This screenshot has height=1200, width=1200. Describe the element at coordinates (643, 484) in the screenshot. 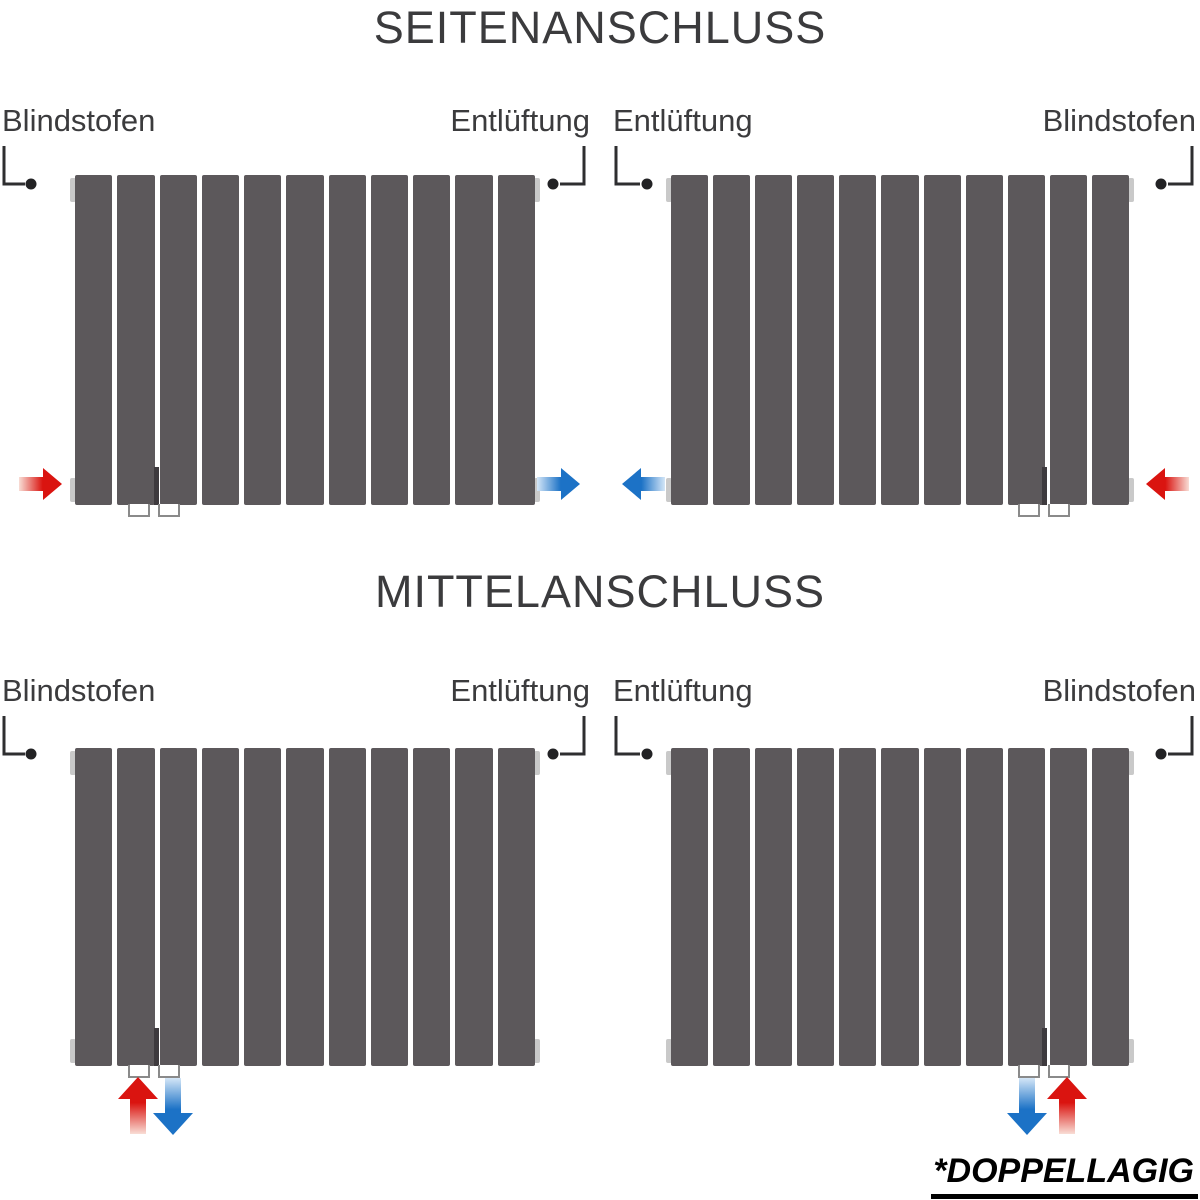

I see `cold-outflow-arrow-left-icon` at that location.